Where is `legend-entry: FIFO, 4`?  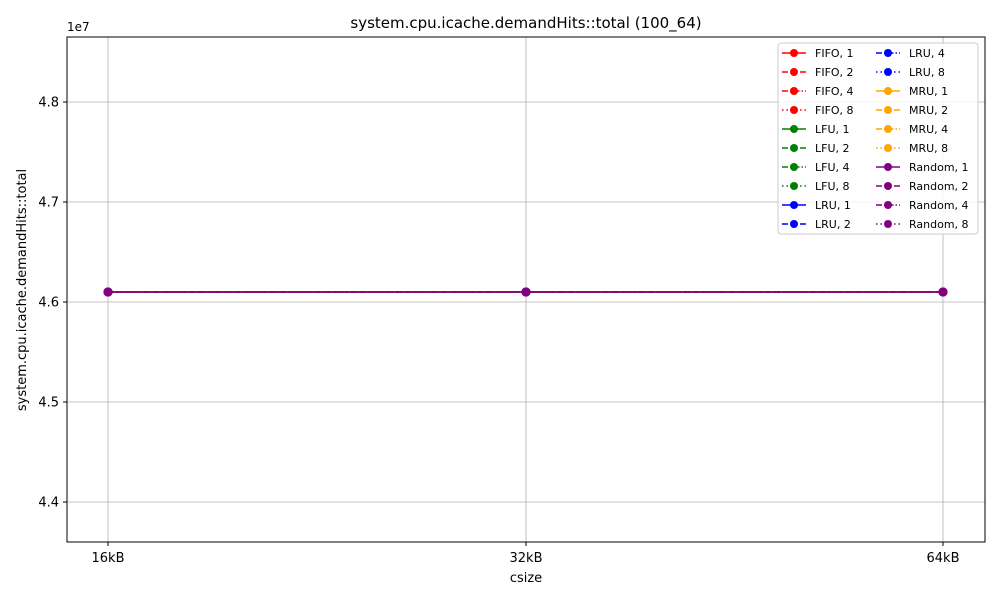 legend-entry: FIFO, 4 is located at coordinates (818, 91).